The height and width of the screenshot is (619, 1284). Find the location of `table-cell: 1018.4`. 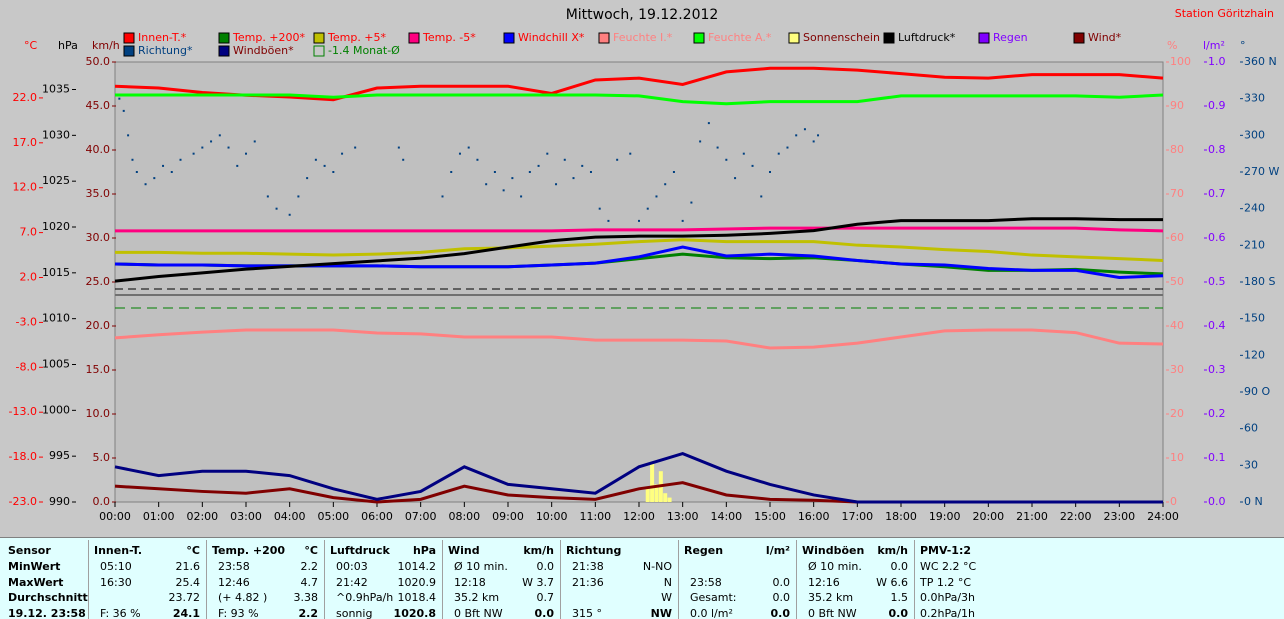

table-cell: 1018.4 is located at coordinates (417, 597).